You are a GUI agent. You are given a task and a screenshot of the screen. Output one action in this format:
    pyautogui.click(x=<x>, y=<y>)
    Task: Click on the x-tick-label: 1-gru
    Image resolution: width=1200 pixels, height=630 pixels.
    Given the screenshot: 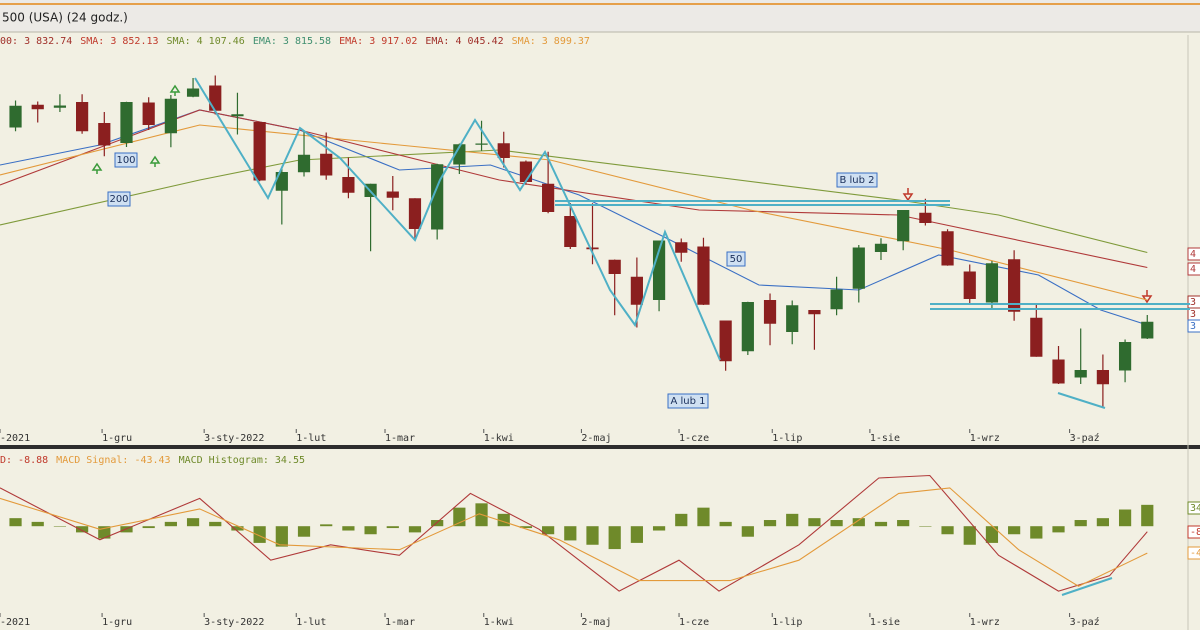 What is the action you would take?
    pyautogui.click(x=117, y=438)
    